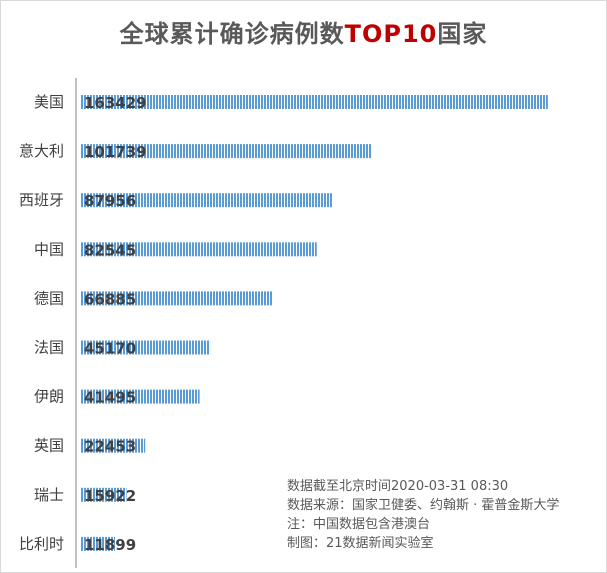 Image resolution: width=607 pixels, height=573 pixels. Describe the element at coordinates (41, 200) in the screenshot. I see `category-label-2: 西班牙` at that location.